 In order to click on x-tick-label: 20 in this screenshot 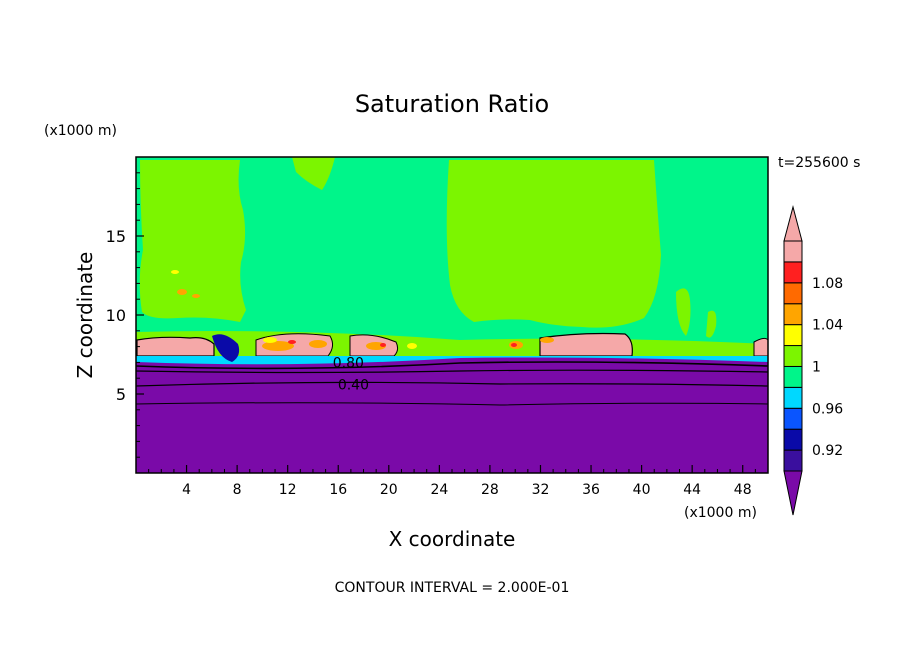, I will do `click(389, 490)`.